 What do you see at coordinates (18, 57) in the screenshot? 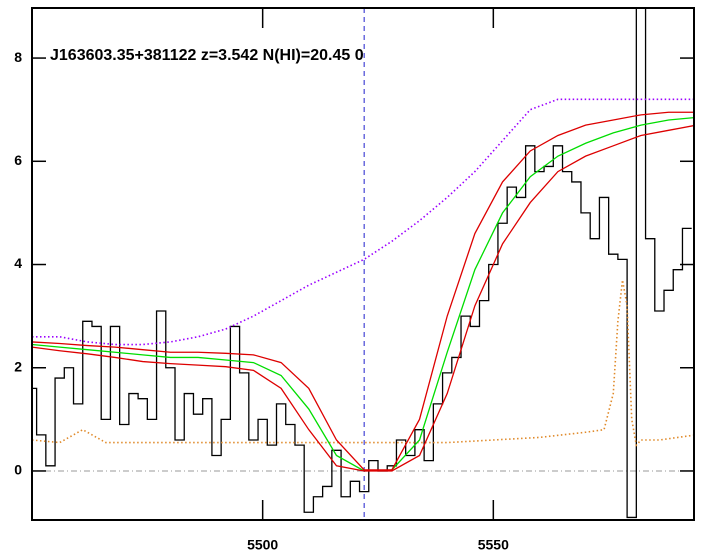
I see `y-tick-label: 8` at bounding box center [18, 57].